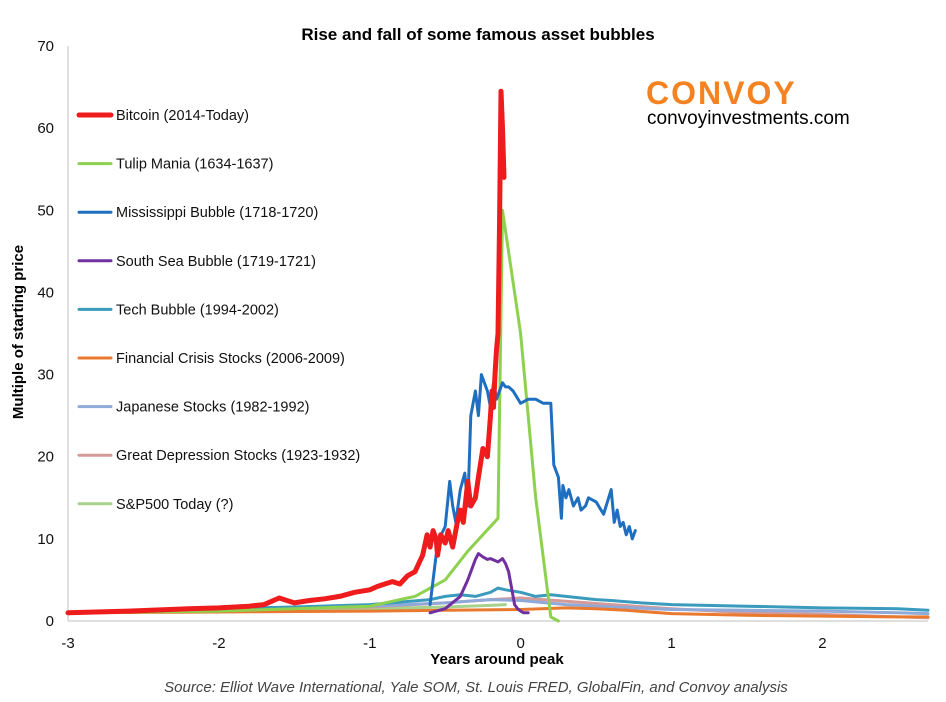 The width and height of the screenshot is (946, 702). Describe the element at coordinates (216, 262) in the screenshot. I see `legend-label: South Sea Bubble (1719-1721)` at that location.